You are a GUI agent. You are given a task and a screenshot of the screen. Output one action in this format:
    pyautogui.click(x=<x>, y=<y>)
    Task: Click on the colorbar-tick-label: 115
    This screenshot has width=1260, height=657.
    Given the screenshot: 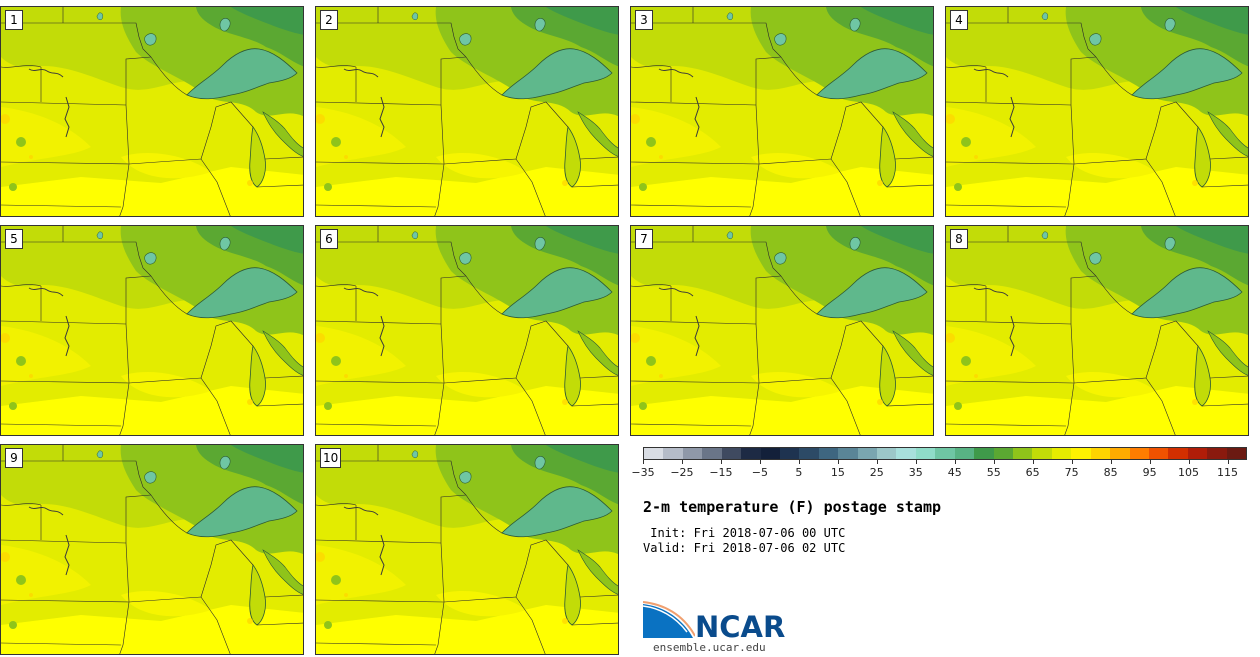 What is the action you would take?
    pyautogui.click(x=1228, y=472)
    